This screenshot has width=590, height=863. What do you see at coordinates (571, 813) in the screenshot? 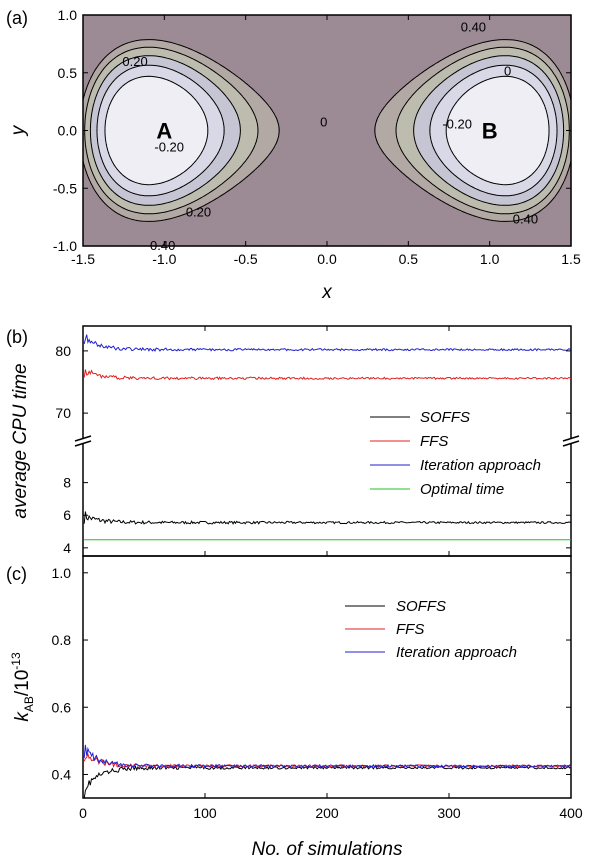
I see `x-tick-label: 400` at bounding box center [571, 813].